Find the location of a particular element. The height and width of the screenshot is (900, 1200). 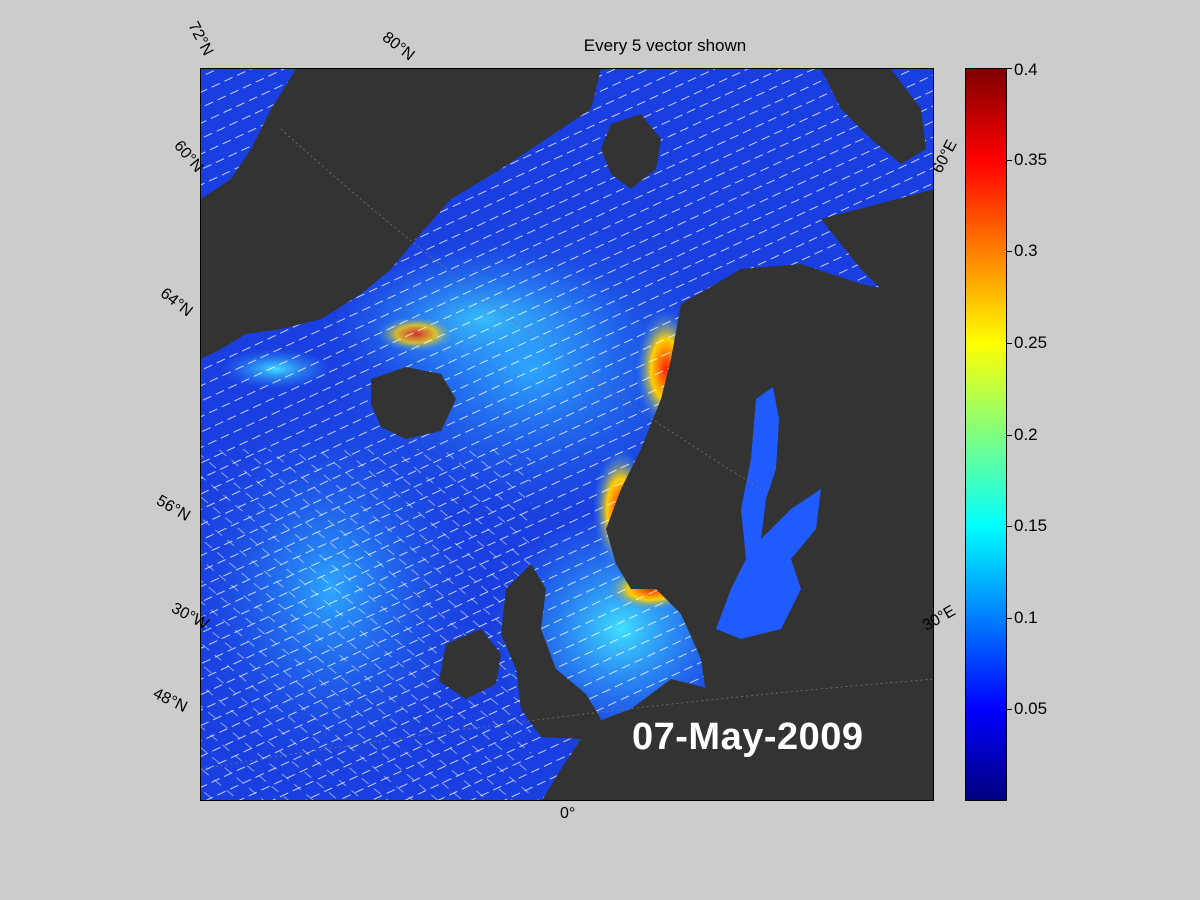

current-vectors-atlantic is located at coordinates (366, 624).